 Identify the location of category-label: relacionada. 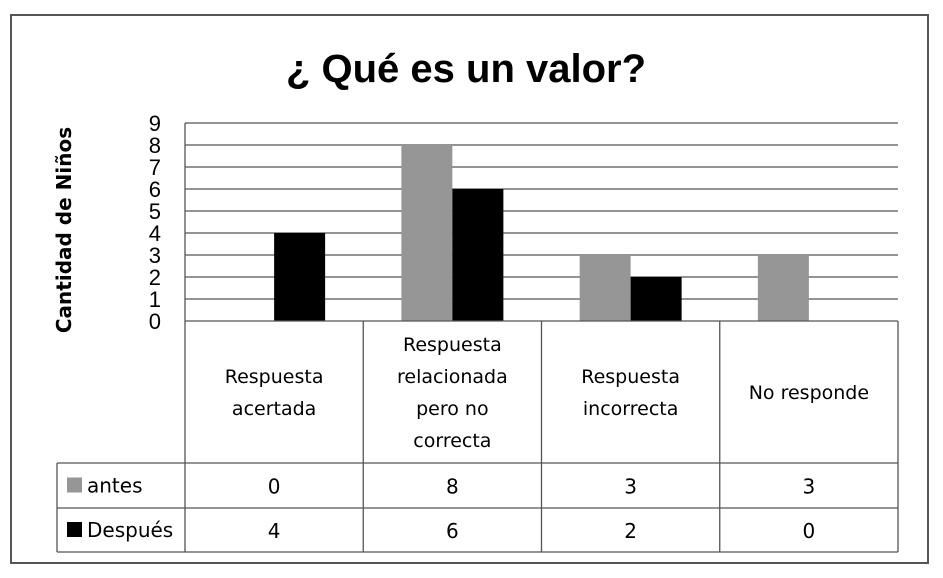
(452, 377).